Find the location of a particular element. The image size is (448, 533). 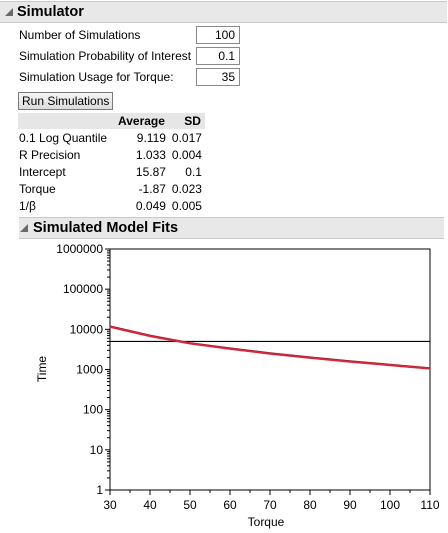

y-tick-label: 1 is located at coordinates (99, 490).